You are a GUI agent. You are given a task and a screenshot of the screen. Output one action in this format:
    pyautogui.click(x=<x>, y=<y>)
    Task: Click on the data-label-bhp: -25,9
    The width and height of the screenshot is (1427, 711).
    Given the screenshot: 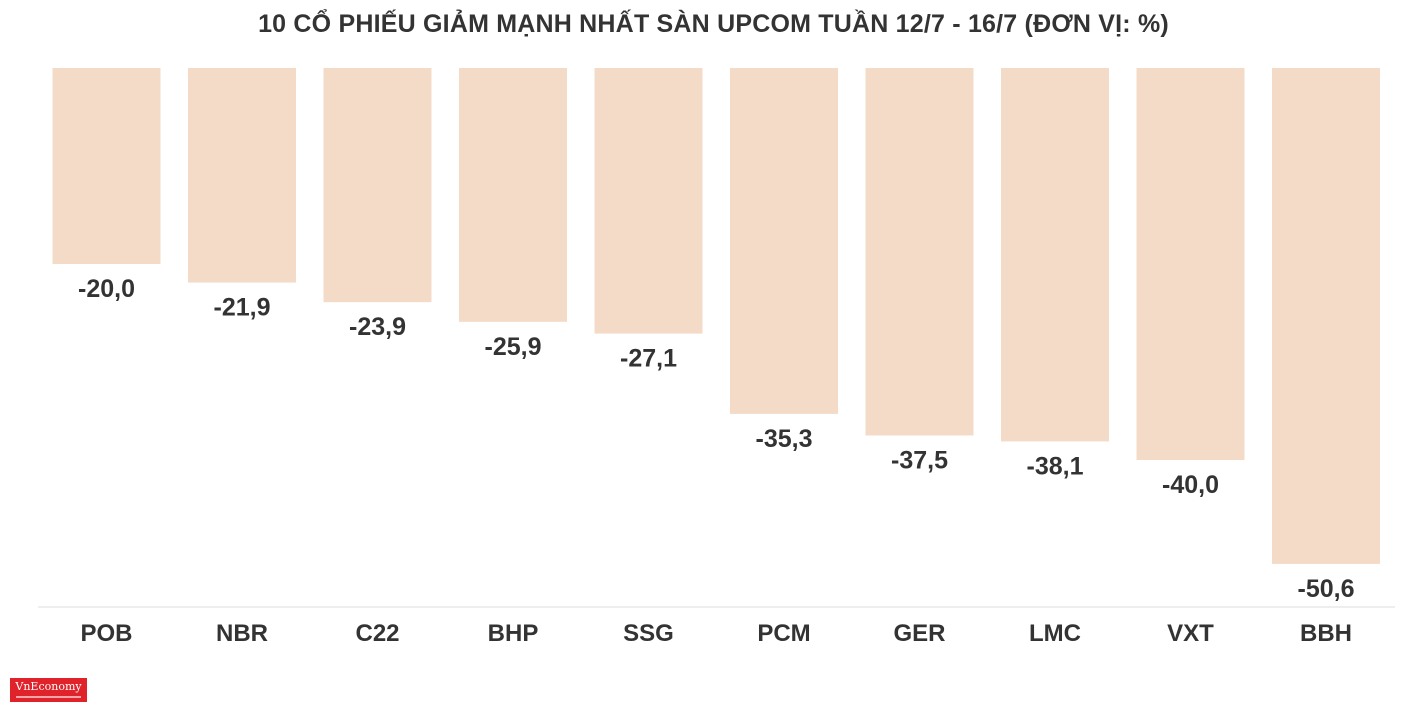 What is the action you would take?
    pyautogui.click(x=513, y=347)
    